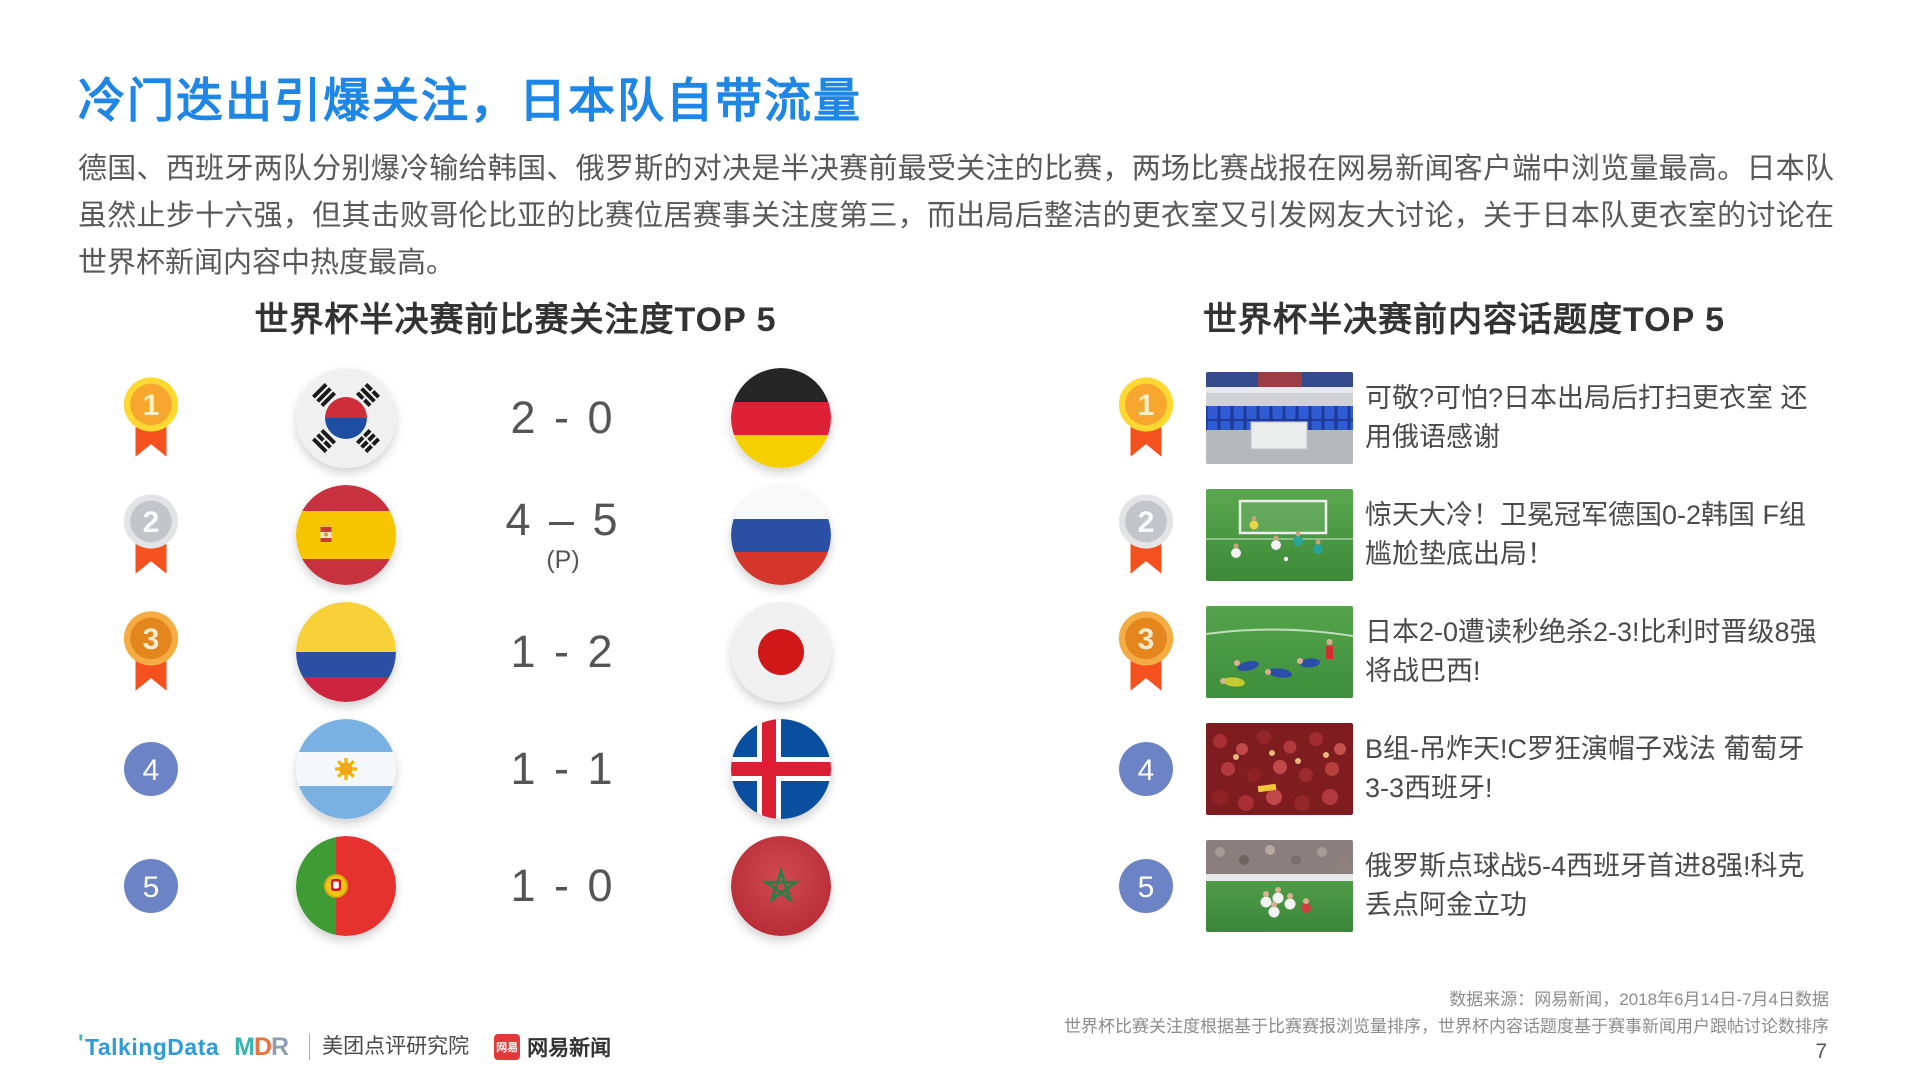 This screenshot has height=1080, width=1921. Describe the element at coordinates (1821, 1051) in the screenshot. I see `page-number: 7` at that location.